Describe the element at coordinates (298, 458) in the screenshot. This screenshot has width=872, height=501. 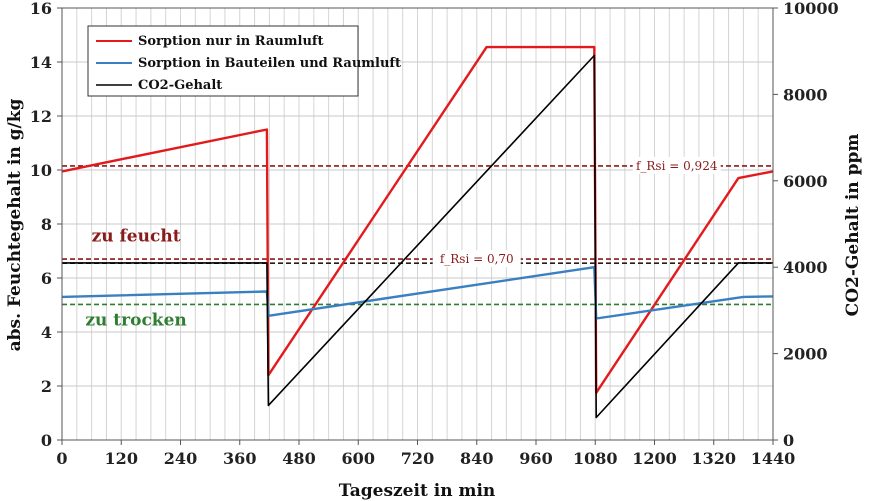
I see `x-tick-label: 480` at that location.